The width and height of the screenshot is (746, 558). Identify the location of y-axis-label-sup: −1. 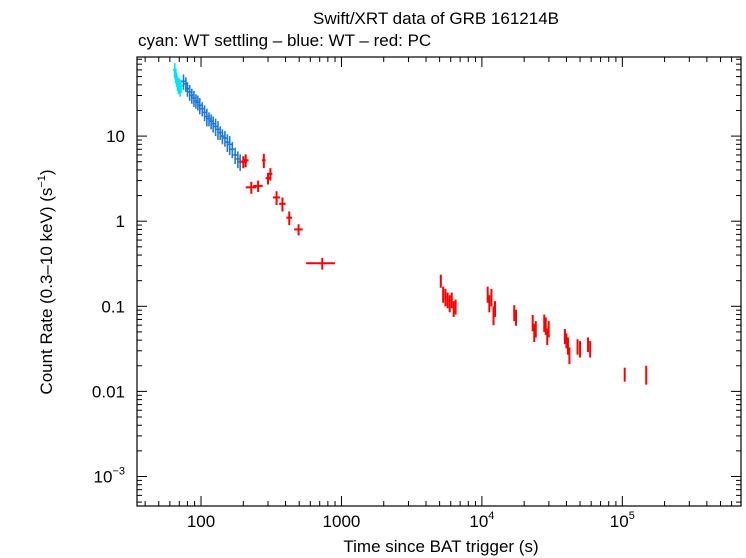
(42, 181).